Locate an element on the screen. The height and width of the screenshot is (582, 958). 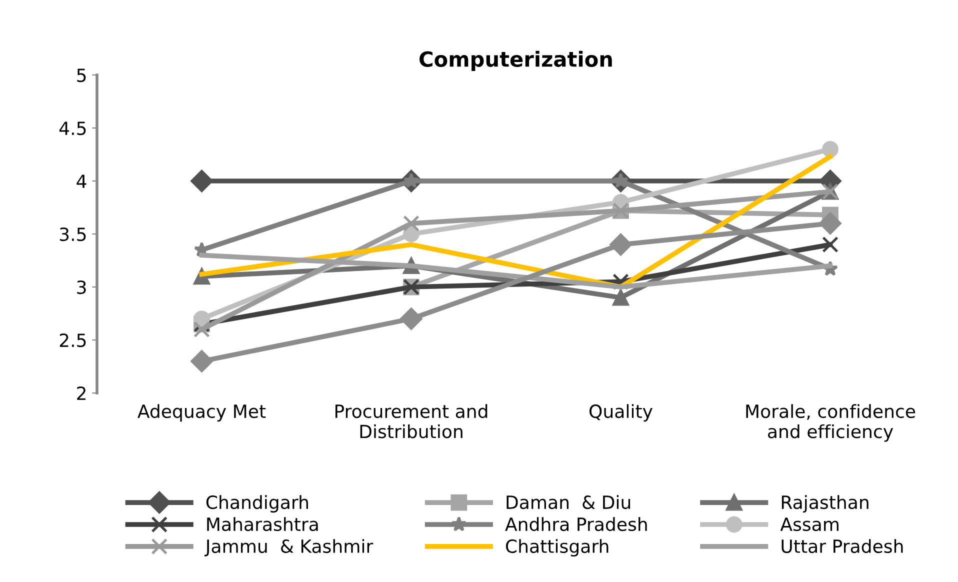
legend-label: Chandigarh is located at coordinates (257, 504).